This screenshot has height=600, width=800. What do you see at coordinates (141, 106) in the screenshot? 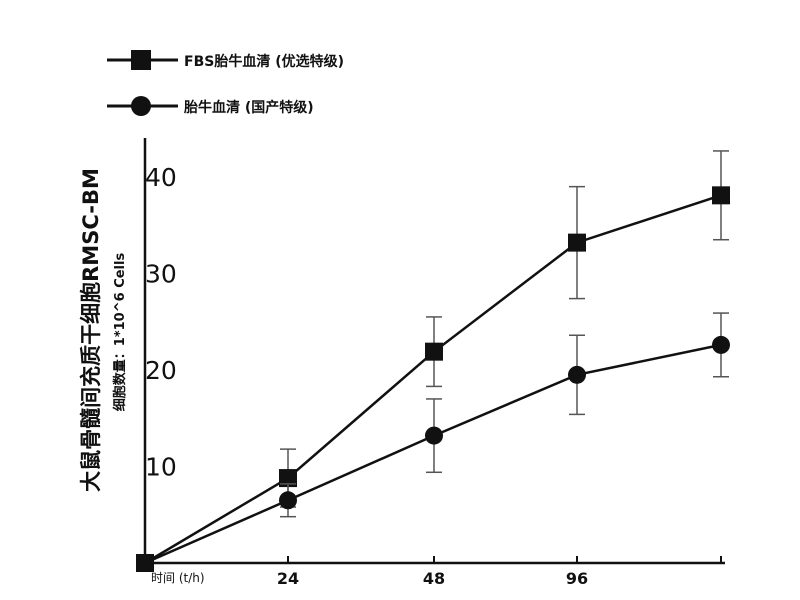
I see `legend-circle-marker` at bounding box center [141, 106].